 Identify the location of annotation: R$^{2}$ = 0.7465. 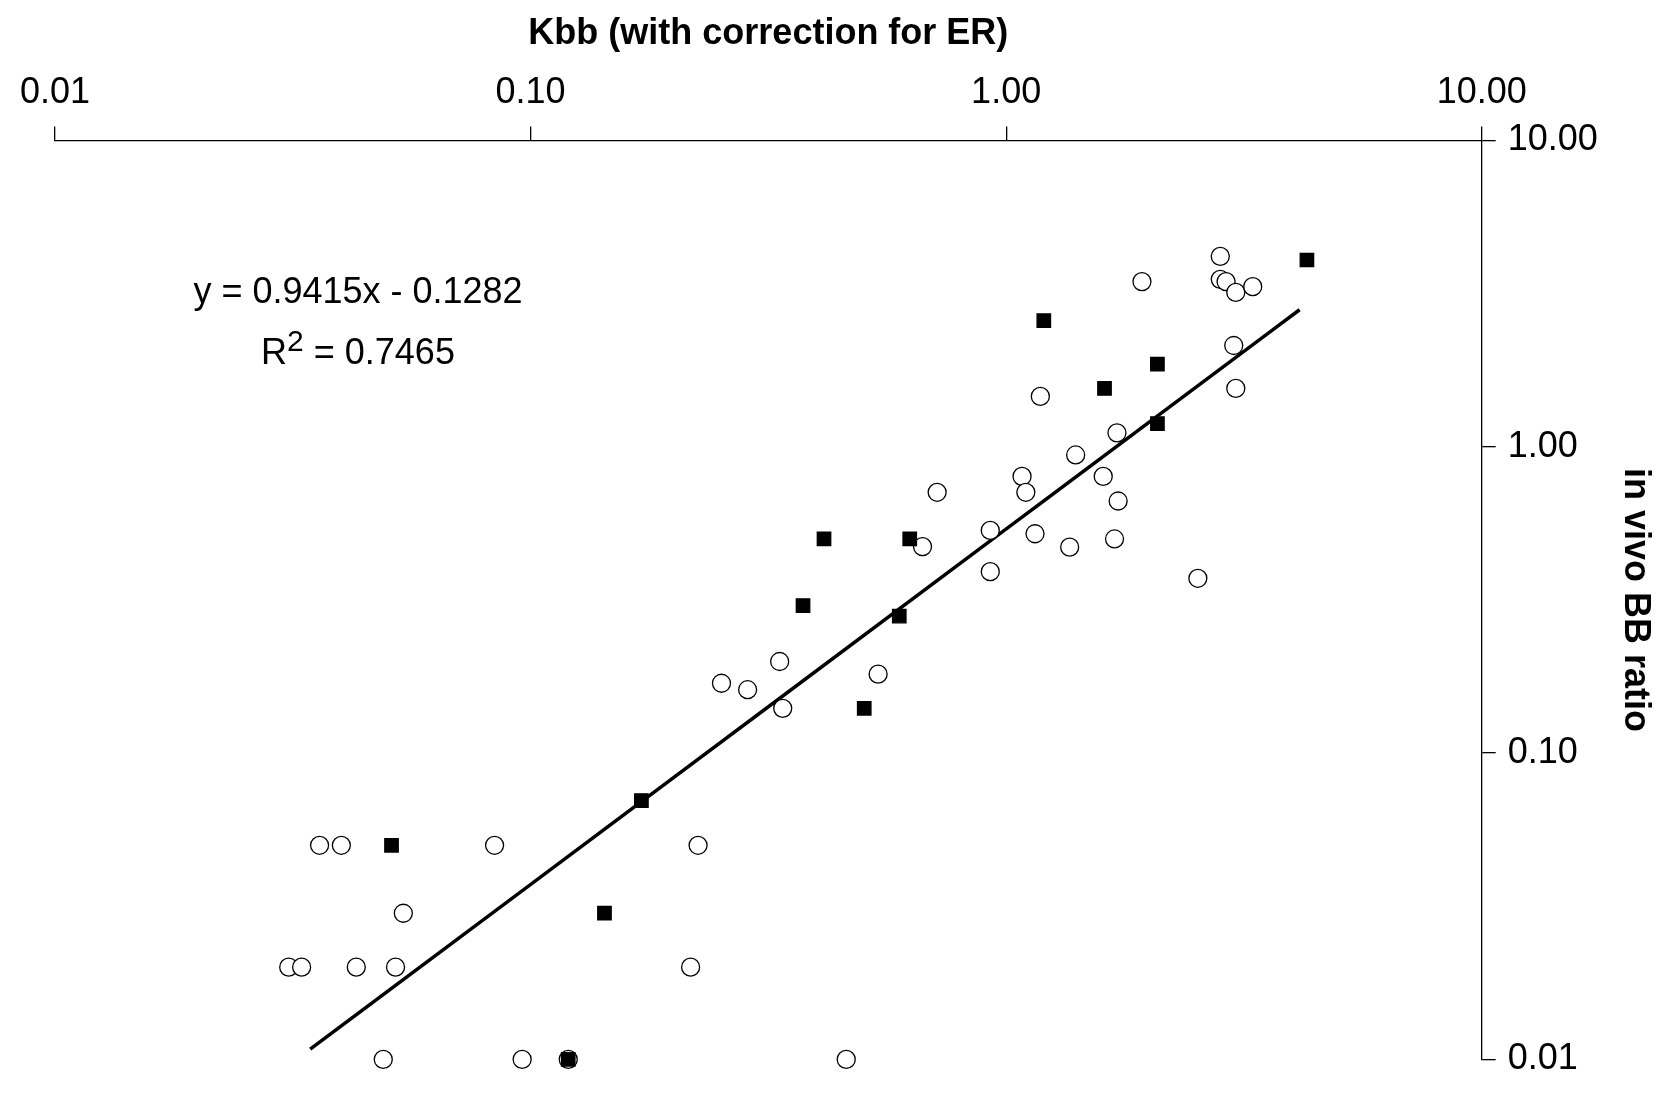
(358, 348).